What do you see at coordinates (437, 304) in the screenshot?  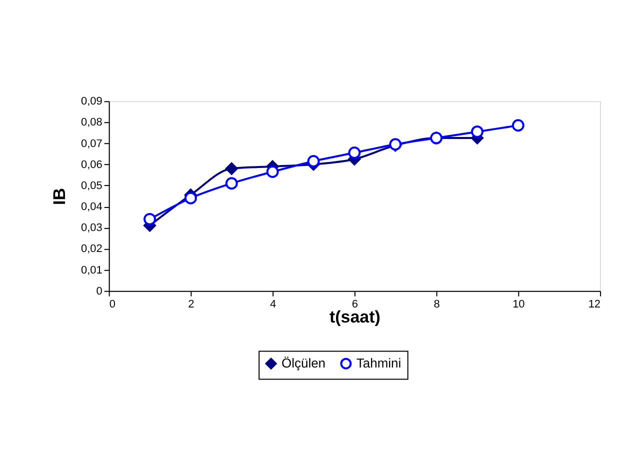 I see `x-tick-label: 8` at bounding box center [437, 304].